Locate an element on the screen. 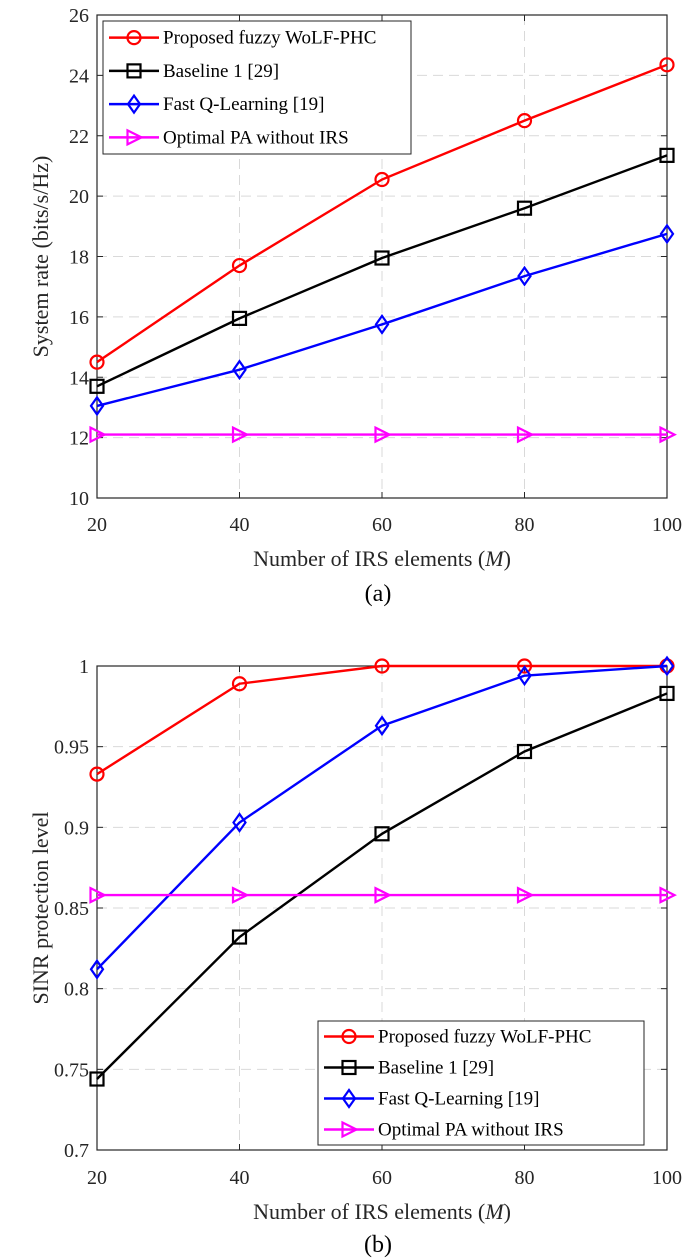 The width and height of the screenshot is (687, 1260). chart-a-series-3-line is located at coordinates (382, 320).